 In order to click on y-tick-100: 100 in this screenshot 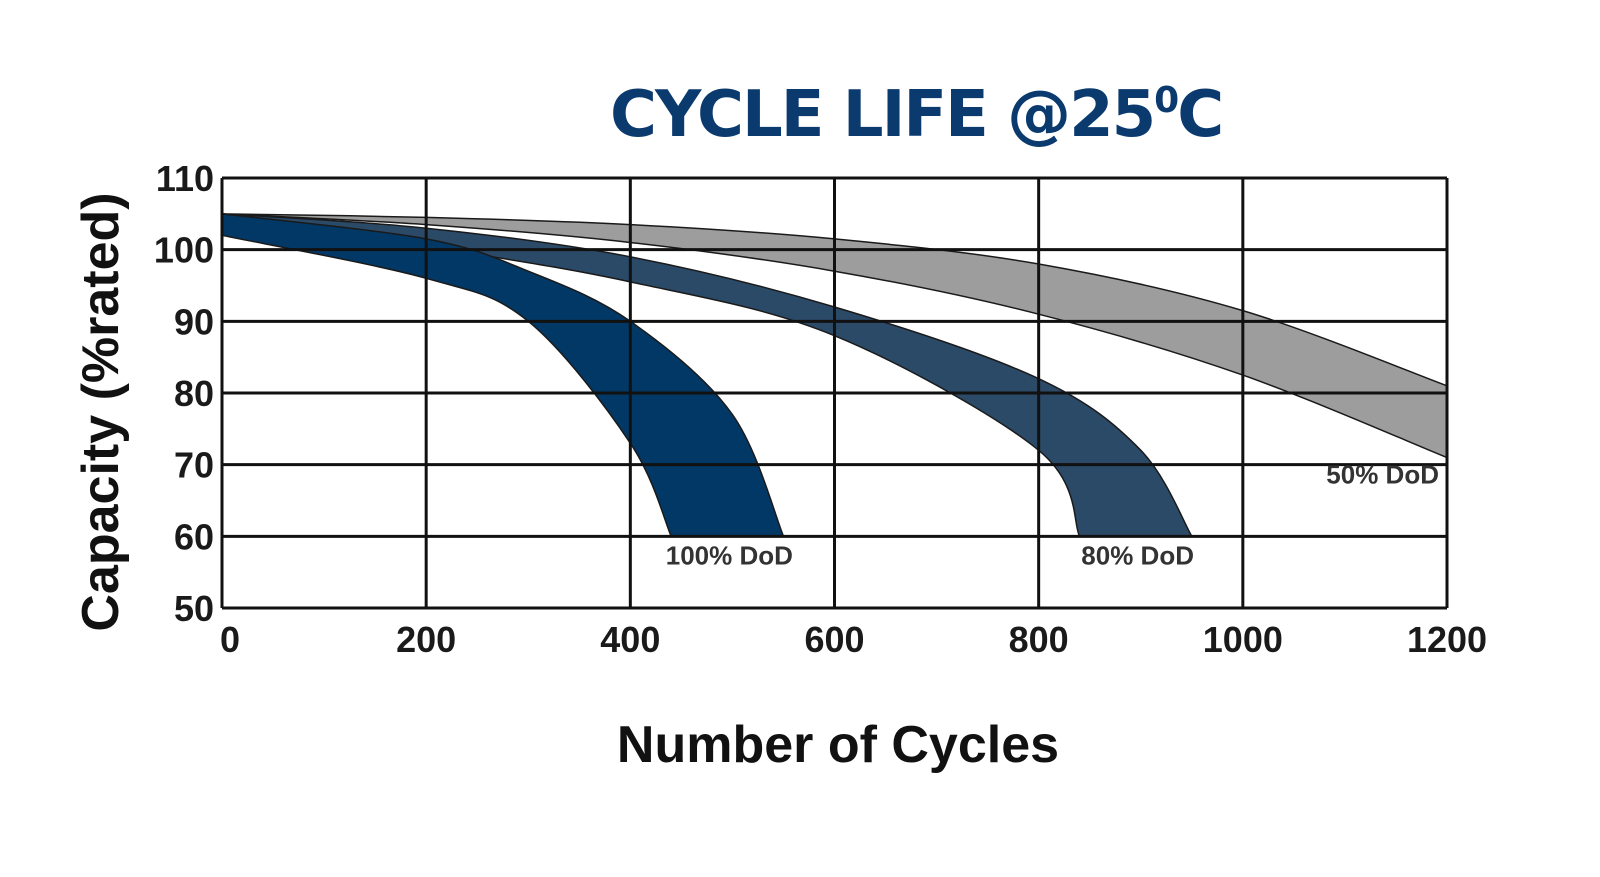, I will do `click(184, 250)`.